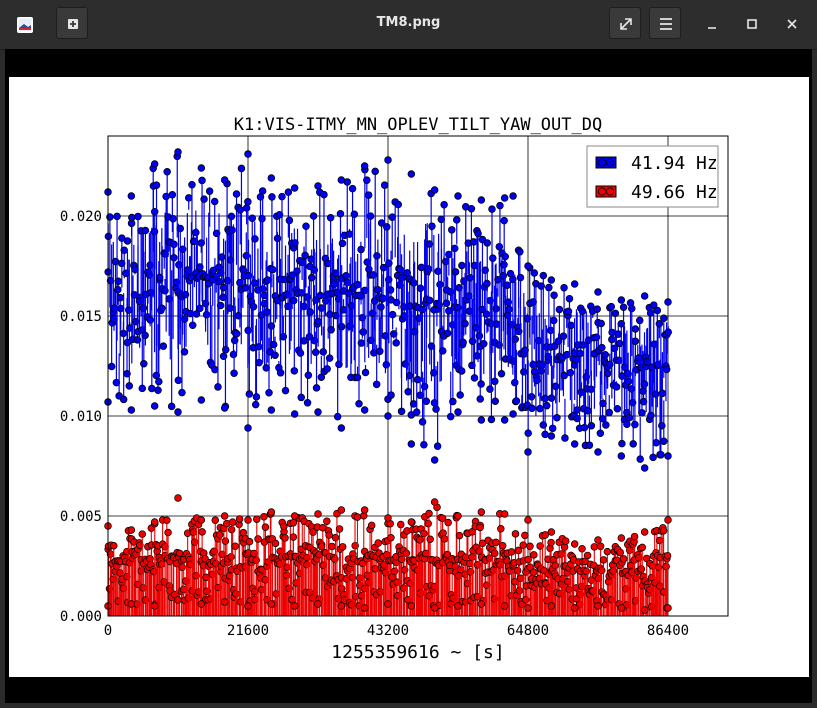 The height and width of the screenshot is (708, 817). Describe the element at coordinates (418, 125) in the screenshot. I see `chart-title: K1:VIS-ITMY_MN_OPLEV_TILT_YAW_OUT_DQ` at that location.